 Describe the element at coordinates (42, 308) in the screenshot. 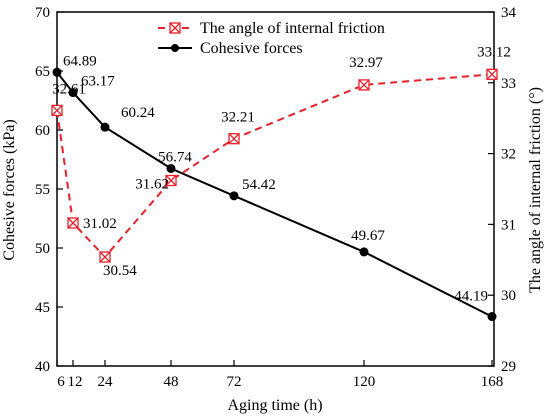

I see `left-tick-label-45: 45` at that location.